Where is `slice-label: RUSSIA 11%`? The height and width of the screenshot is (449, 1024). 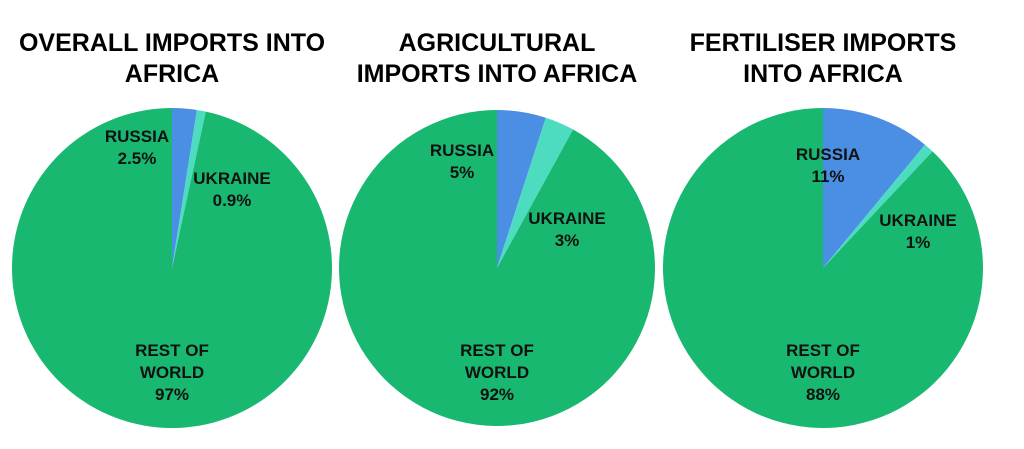 slice-label: RUSSIA 11% is located at coordinates (828, 166).